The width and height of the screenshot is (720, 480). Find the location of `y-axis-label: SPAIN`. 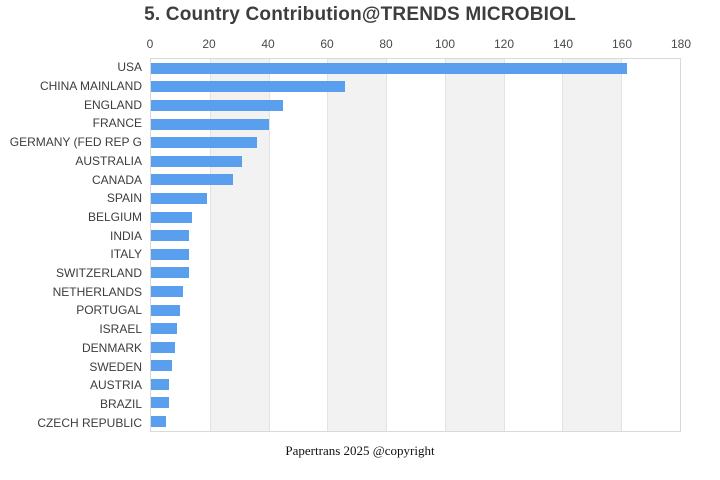

y-axis-label: SPAIN is located at coordinates (124, 198).